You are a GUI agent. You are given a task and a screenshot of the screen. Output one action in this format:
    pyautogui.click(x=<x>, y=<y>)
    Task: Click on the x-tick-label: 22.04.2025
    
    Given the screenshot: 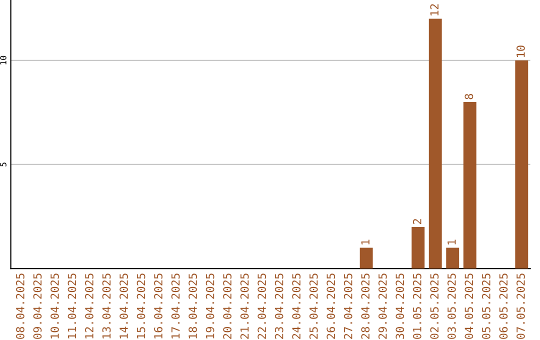 What is the action you would take?
    pyautogui.click(x=262, y=306)
    